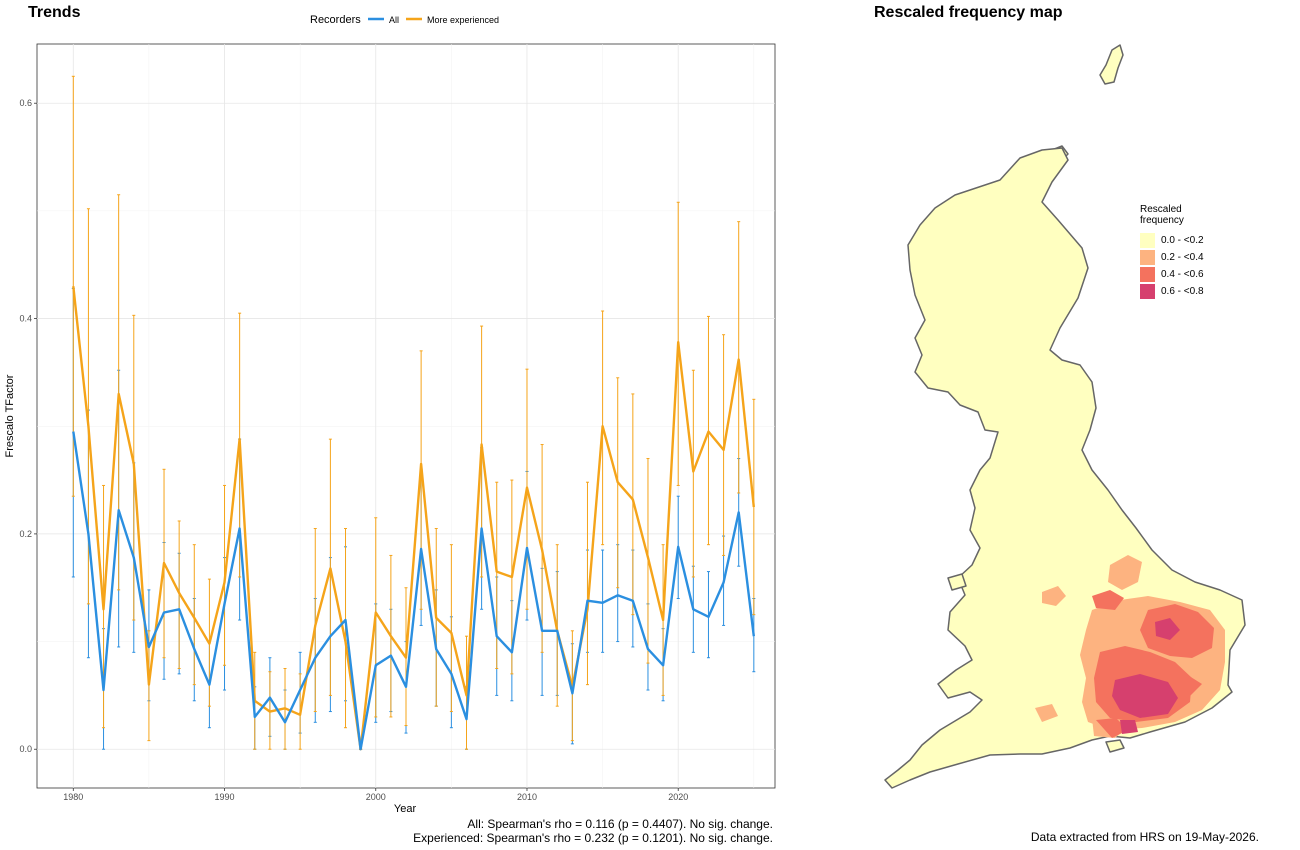 The height and width of the screenshot is (850, 1300). Describe the element at coordinates (1046, 713) in the screenshot. I see `heat-band-02-west` at that location.